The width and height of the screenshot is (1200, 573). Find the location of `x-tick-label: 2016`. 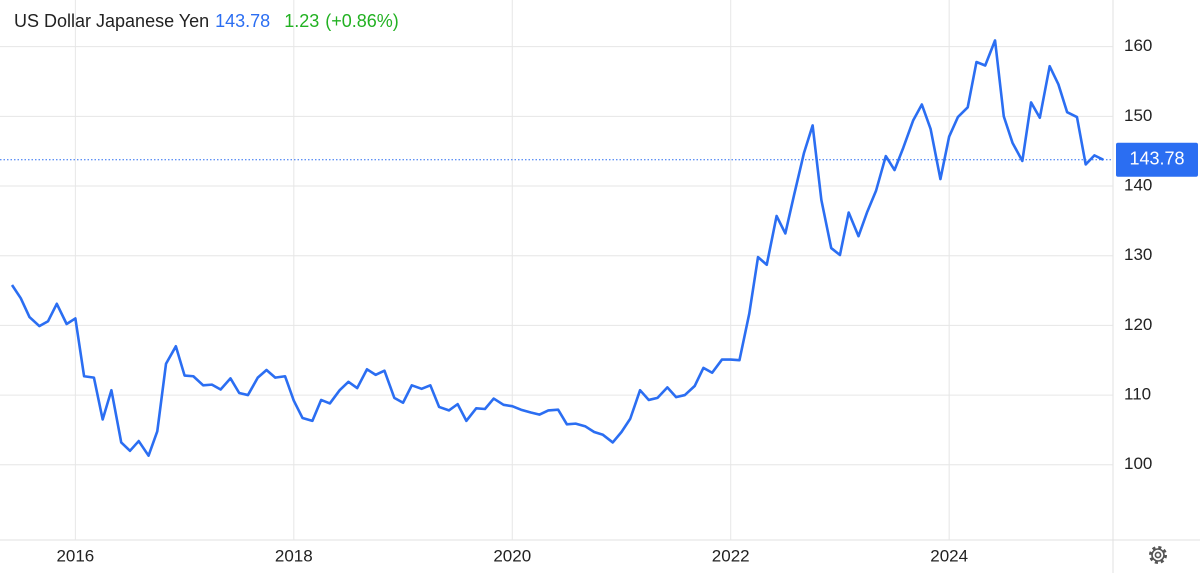

x-tick-label: 2016 is located at coordinates (75, 555).